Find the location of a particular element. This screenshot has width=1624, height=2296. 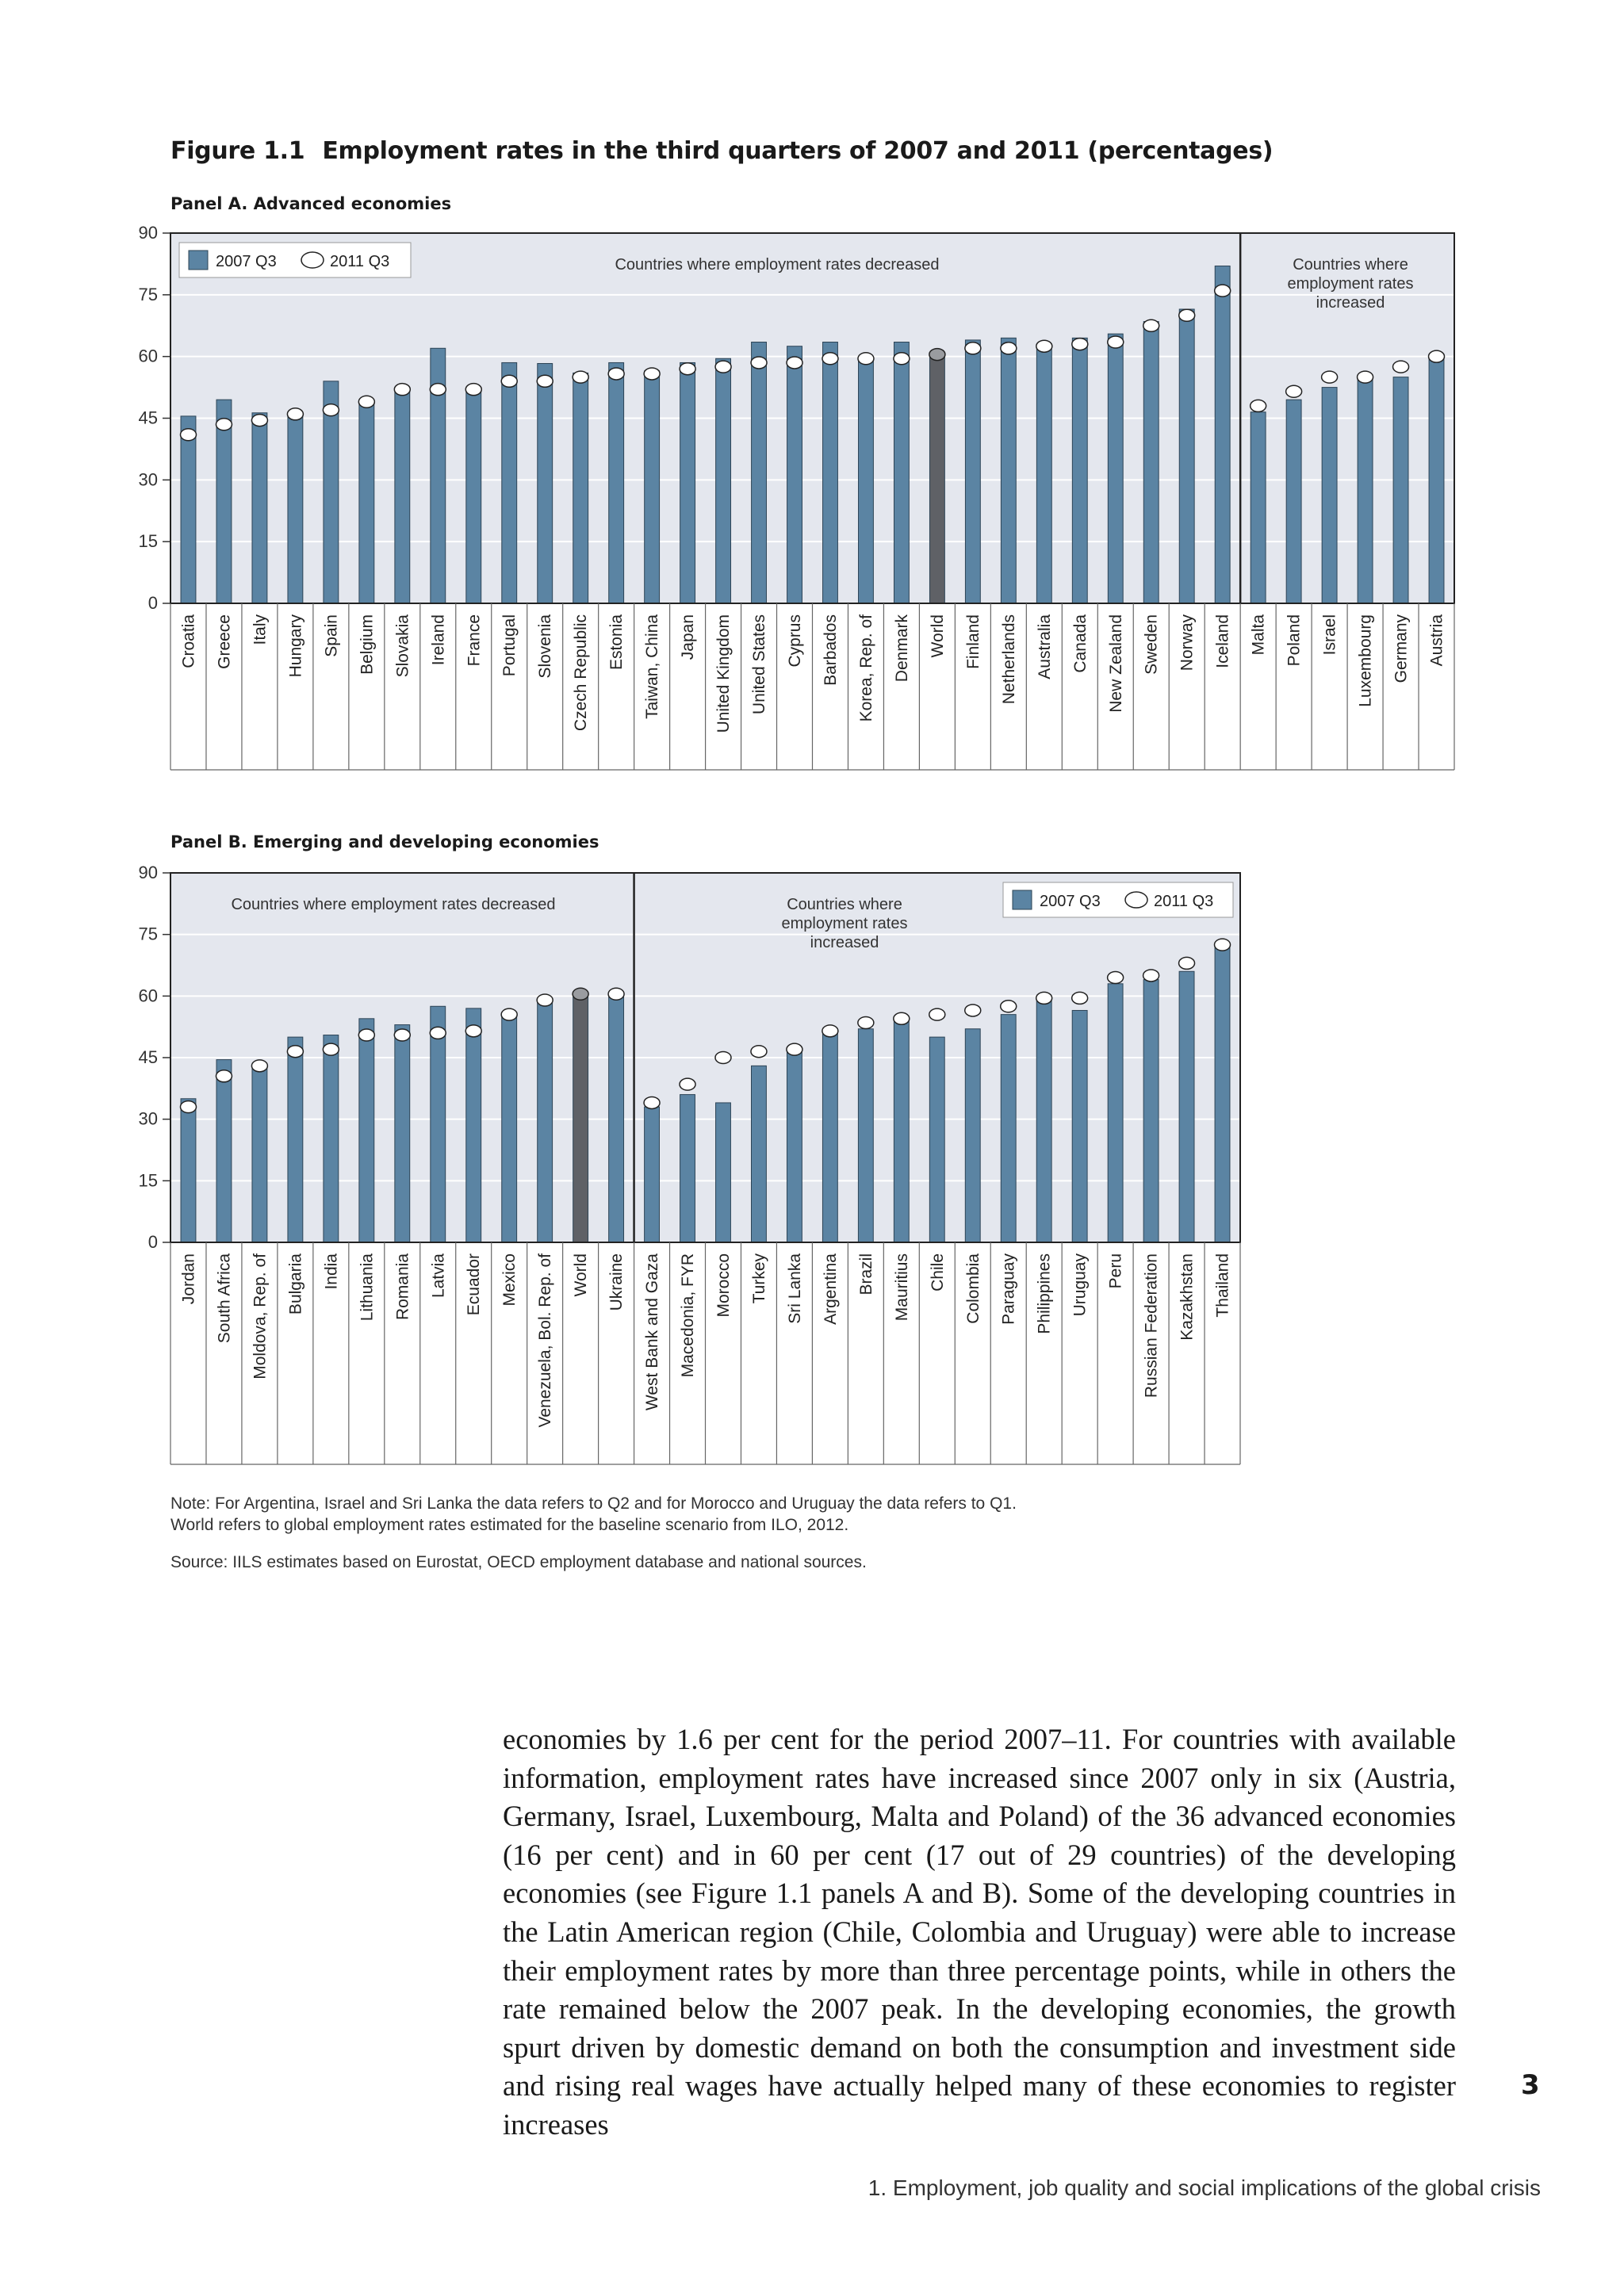

category-label: Moldova, Rep. of is located at coordinates (260, 1316).